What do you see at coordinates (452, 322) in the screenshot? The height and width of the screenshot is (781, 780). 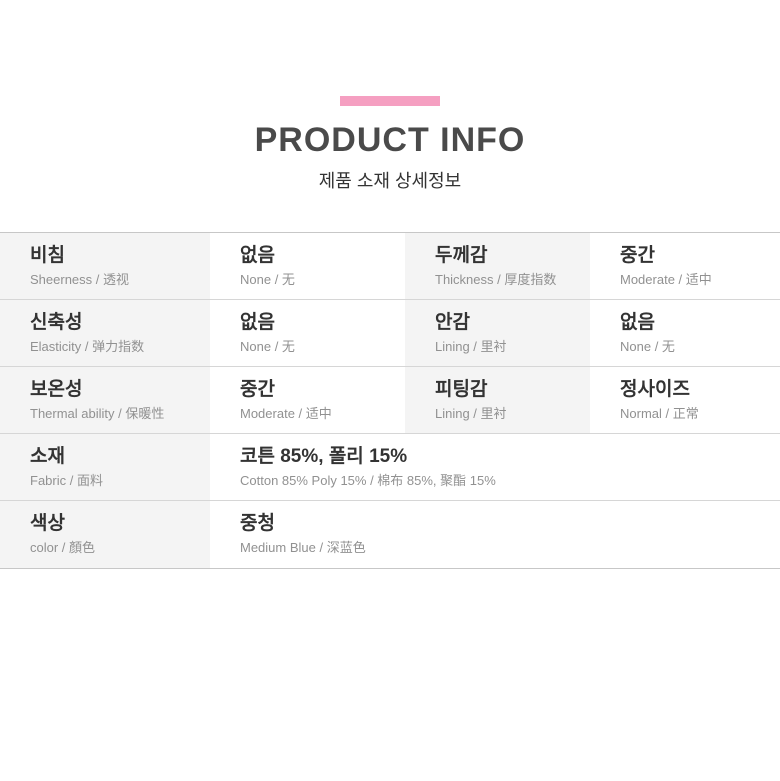 I see `spec-label-main: 안감` at bounding box center [452, 322].